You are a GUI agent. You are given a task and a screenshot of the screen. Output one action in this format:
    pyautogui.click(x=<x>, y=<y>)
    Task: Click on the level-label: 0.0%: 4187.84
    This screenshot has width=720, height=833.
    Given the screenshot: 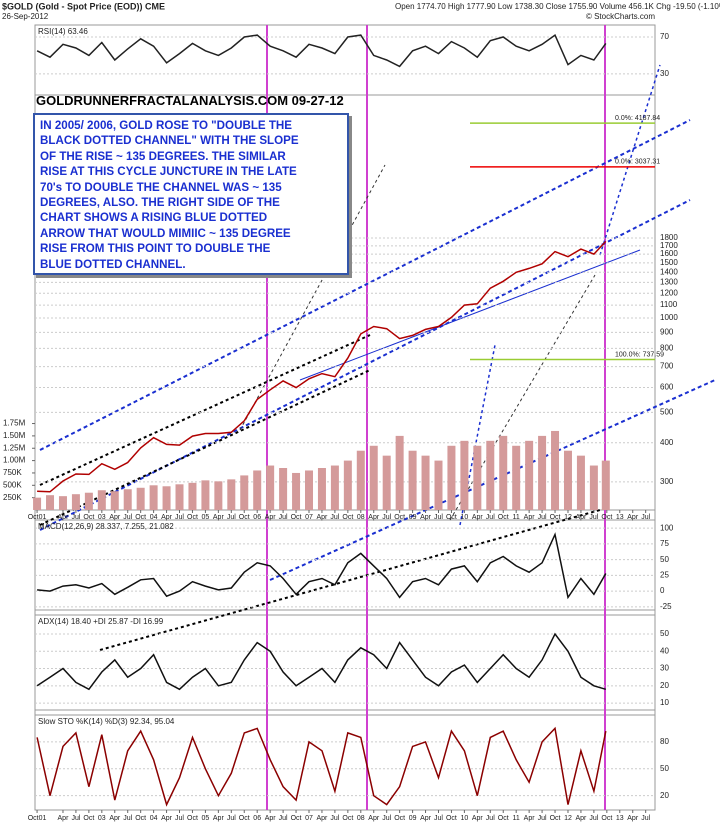 What is the action you would take?
    pyautogui.click(x=637, y=118)
    